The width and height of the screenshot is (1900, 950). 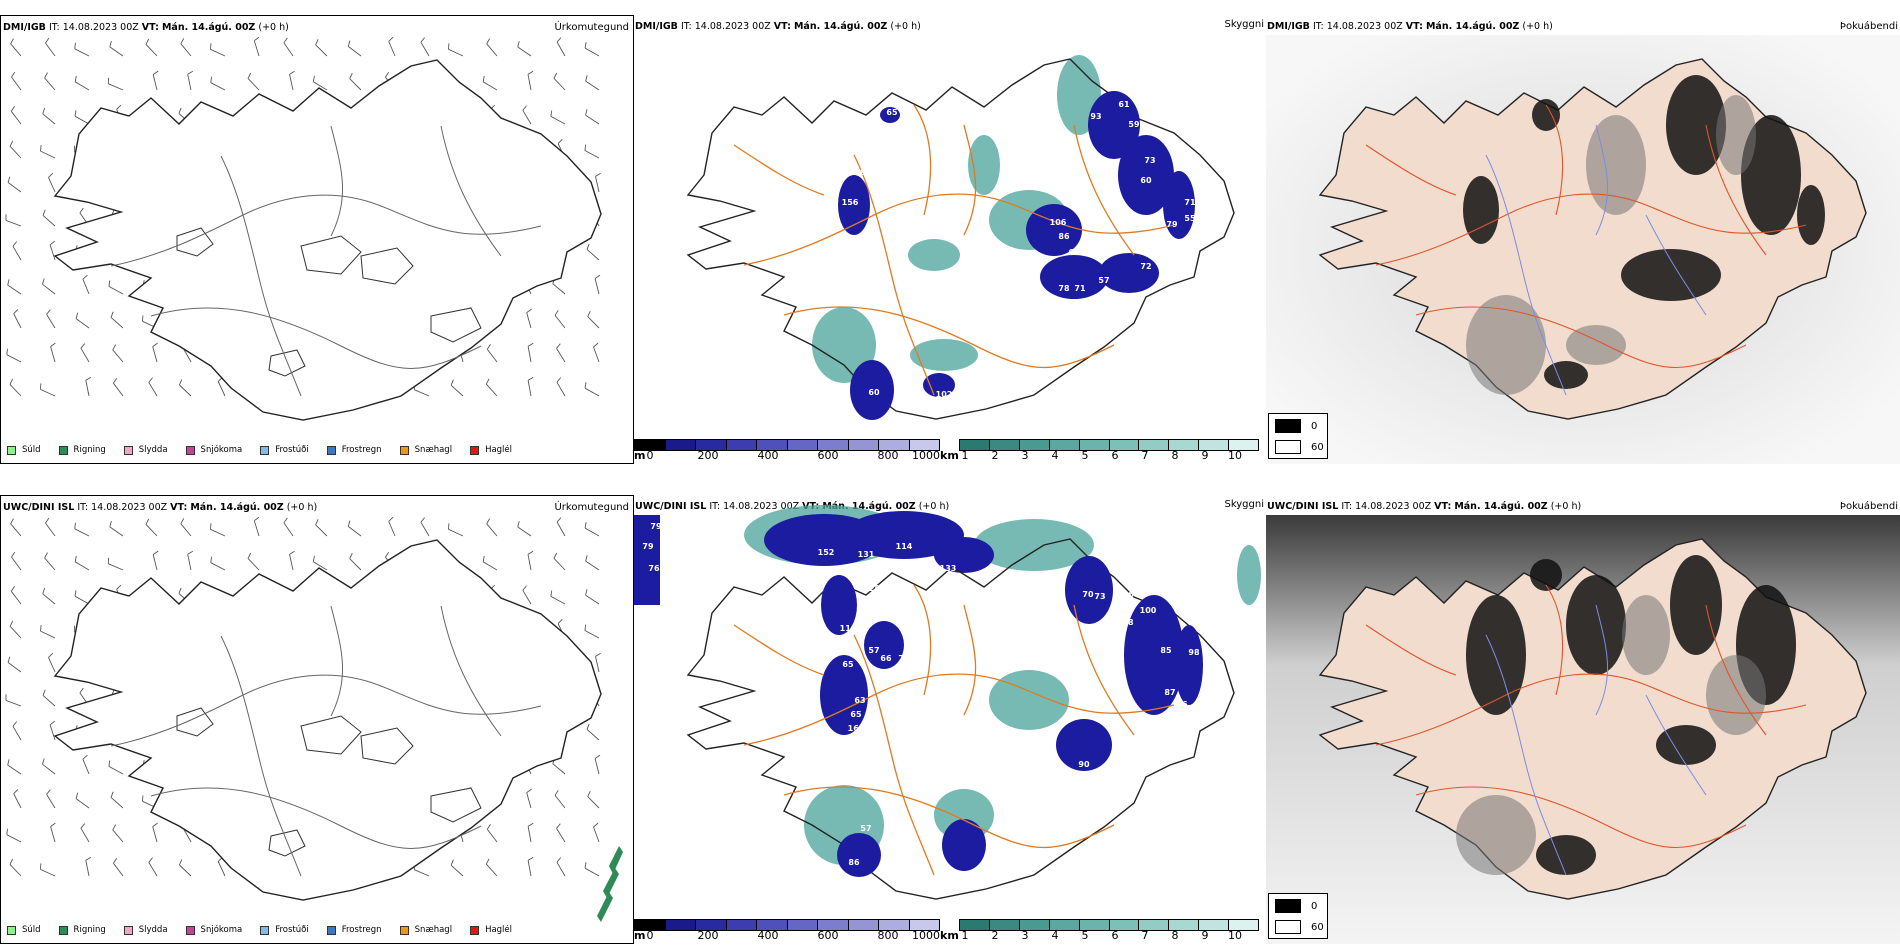 What do you see at coordinates (1095, 116) in the screenshot?
I see `visibility-value-label: 93` at bounding box center [1095, 116].